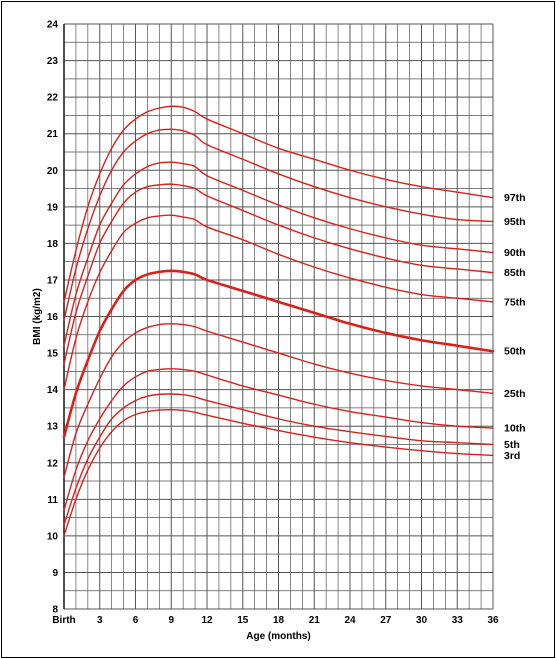 The width and height of the screenshot is (556, 659). Describe the element at coordinates (53, 427) in the screenshot. I see `y-tick-label: 13` at that location.